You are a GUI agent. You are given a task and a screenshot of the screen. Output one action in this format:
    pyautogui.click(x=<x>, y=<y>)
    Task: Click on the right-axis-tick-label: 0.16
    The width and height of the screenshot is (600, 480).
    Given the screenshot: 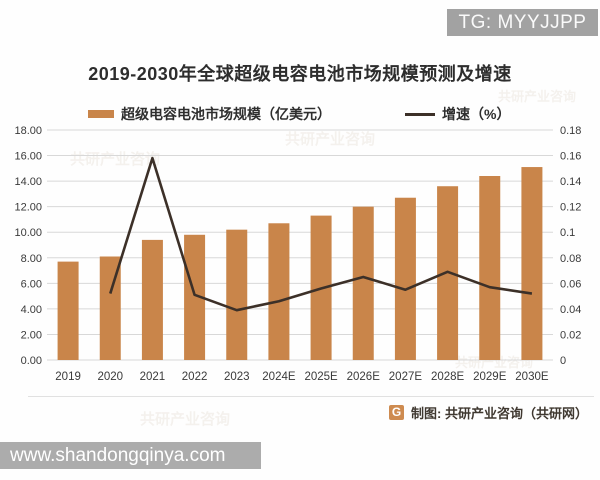 What is the action you would take?
    pyautogui.click(x=570, y=157)
    